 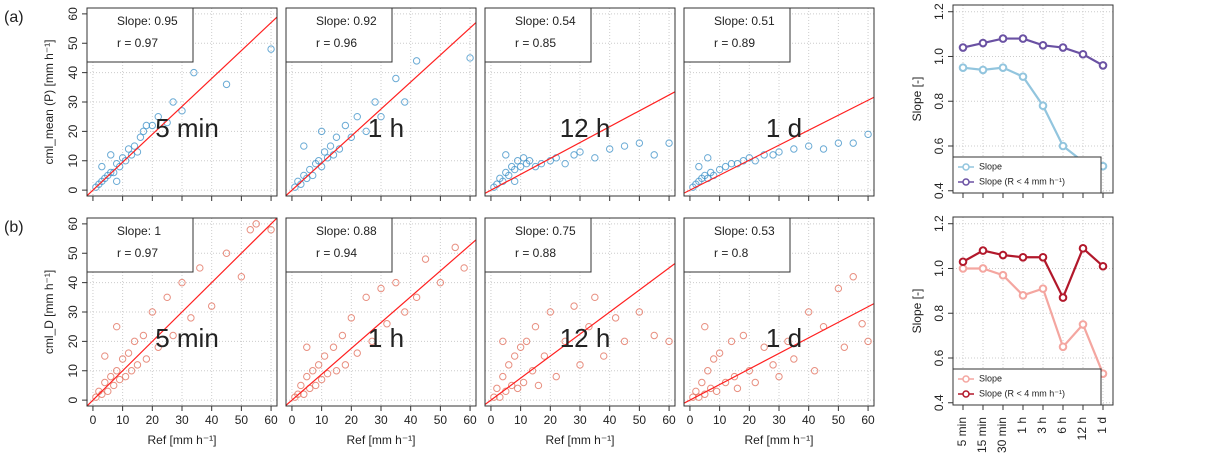 What do you see at coordinates (551, 420) in the screenshot?
I see `x-tick-label: 20` at bounding box center [551, 420].